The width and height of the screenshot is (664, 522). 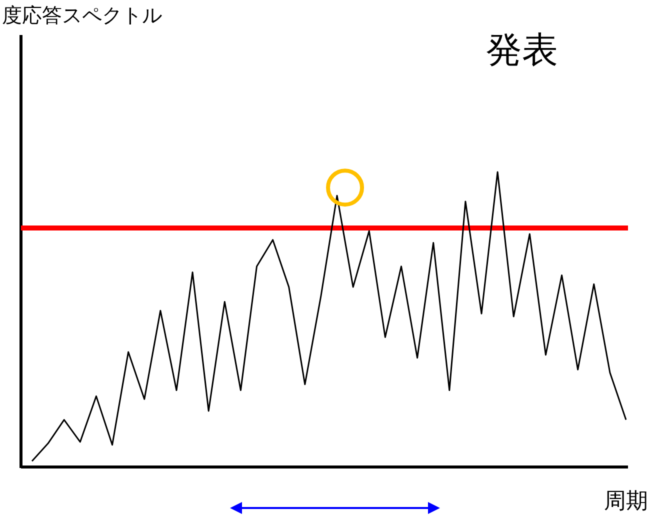 What do you see at coordinates (522, 50) in the screenshot?
I see `chart-title: 発表` at bounding box center [522, 50].